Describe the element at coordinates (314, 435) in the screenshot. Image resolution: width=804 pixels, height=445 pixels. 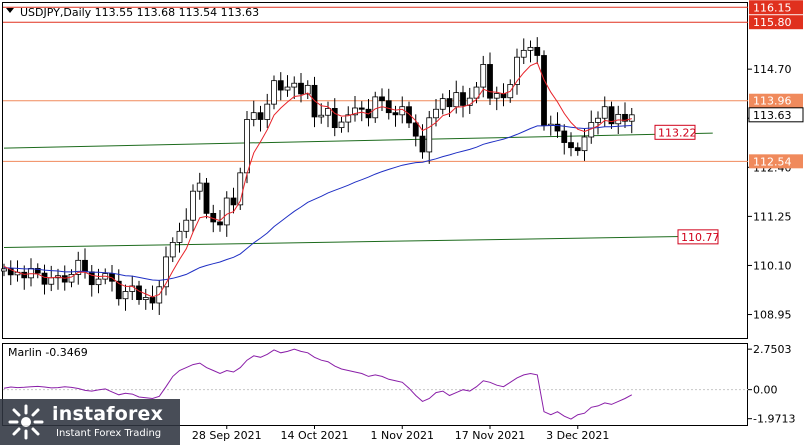
I see `x-tick-label: 14 Oct 2021` at that location.